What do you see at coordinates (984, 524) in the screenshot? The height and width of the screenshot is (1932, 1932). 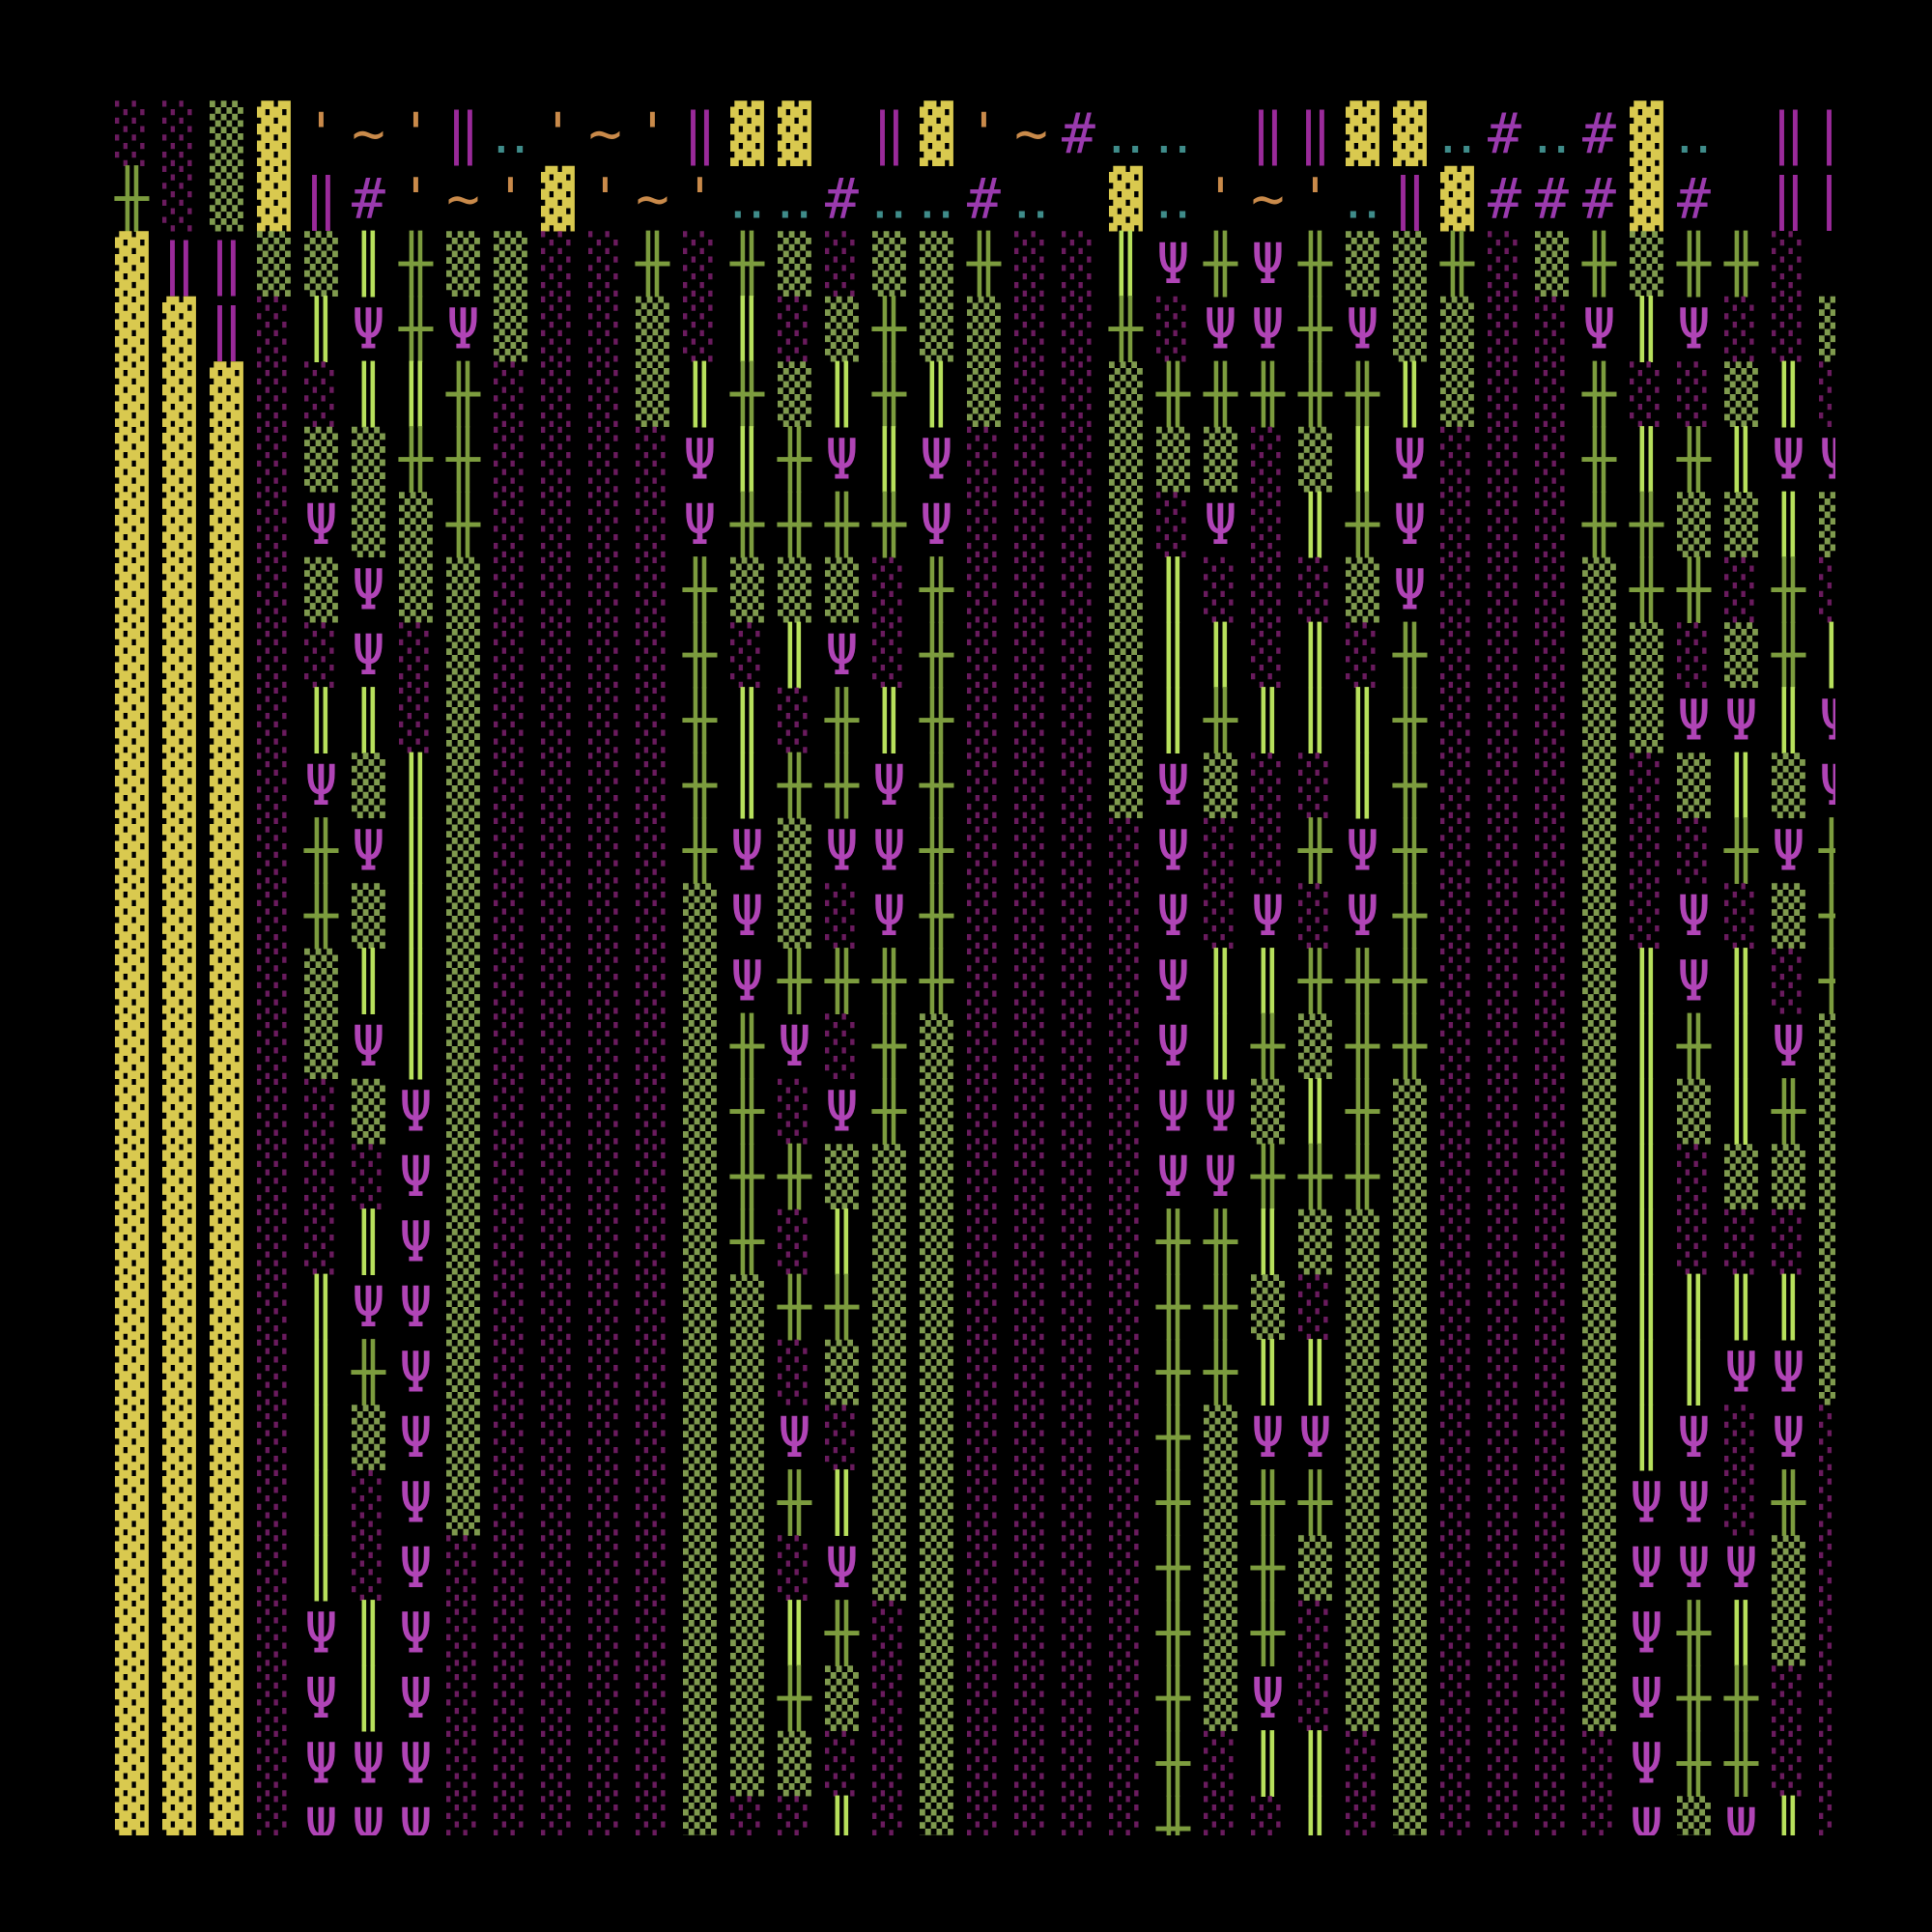 I see `map-row: ▓ ▓ ▓ ░ Ψ ▒ ▒ ╫ ░ ░ ░ ░ Ψ ╫ ╫ ╫ ╫ Ψ ░ ░ ░ ▒ ░ Ψ ░ ║ ╫ Ψ ░ ░ ░ ╫ ╫ ▒ ▒ ║ ▒` at bounding box center [984, 524].